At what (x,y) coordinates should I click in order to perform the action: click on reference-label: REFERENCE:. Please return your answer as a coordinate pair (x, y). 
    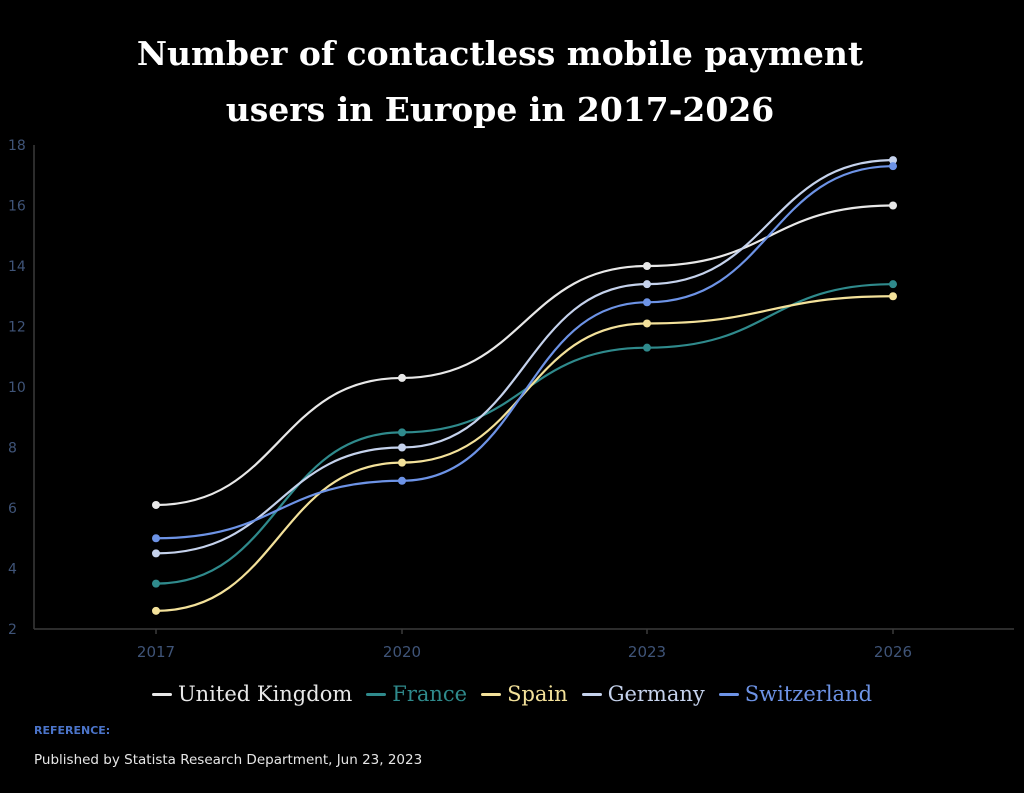
    Looking at the image, I should click on (72, 730).